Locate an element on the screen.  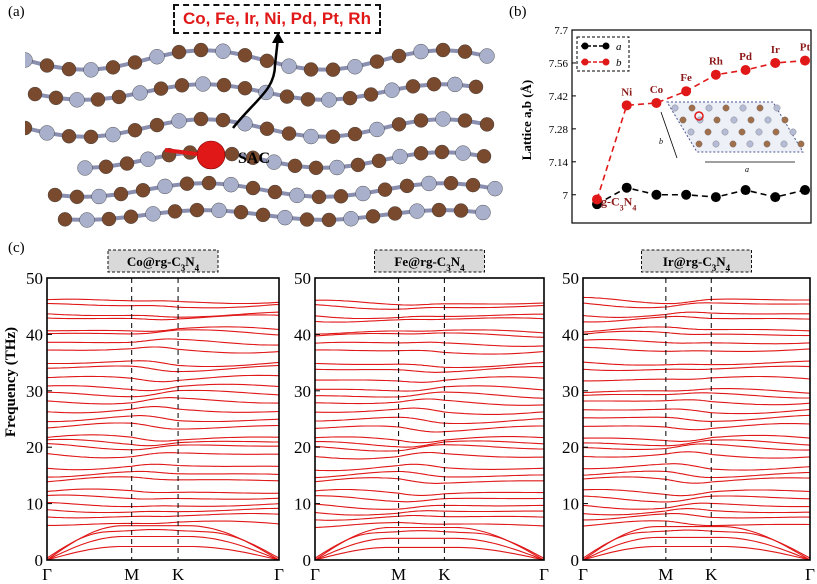
phonon-xtick-label: K is located at coordinates (711, 574).